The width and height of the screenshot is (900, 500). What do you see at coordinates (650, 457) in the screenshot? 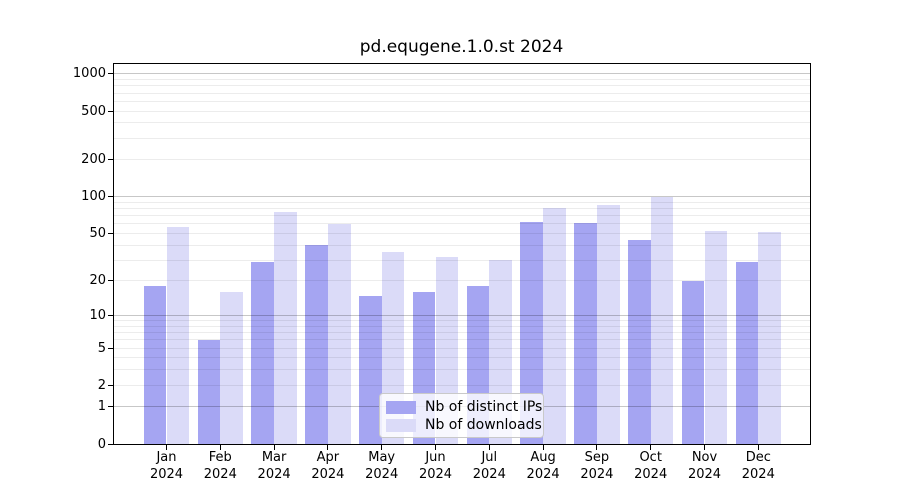
I see `x-tick-month: Oct` at bounding box center [650, 457].